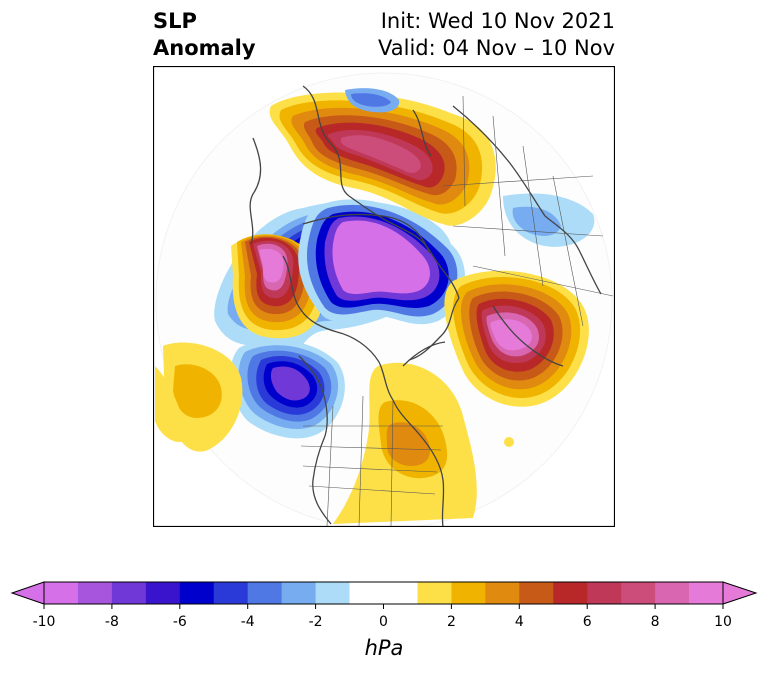 This screenshot has width=768, height=673. What do you see at coordinates (382, 159) in the screenshot?
I see `high-eurasia` at bounding box center [382, 159].